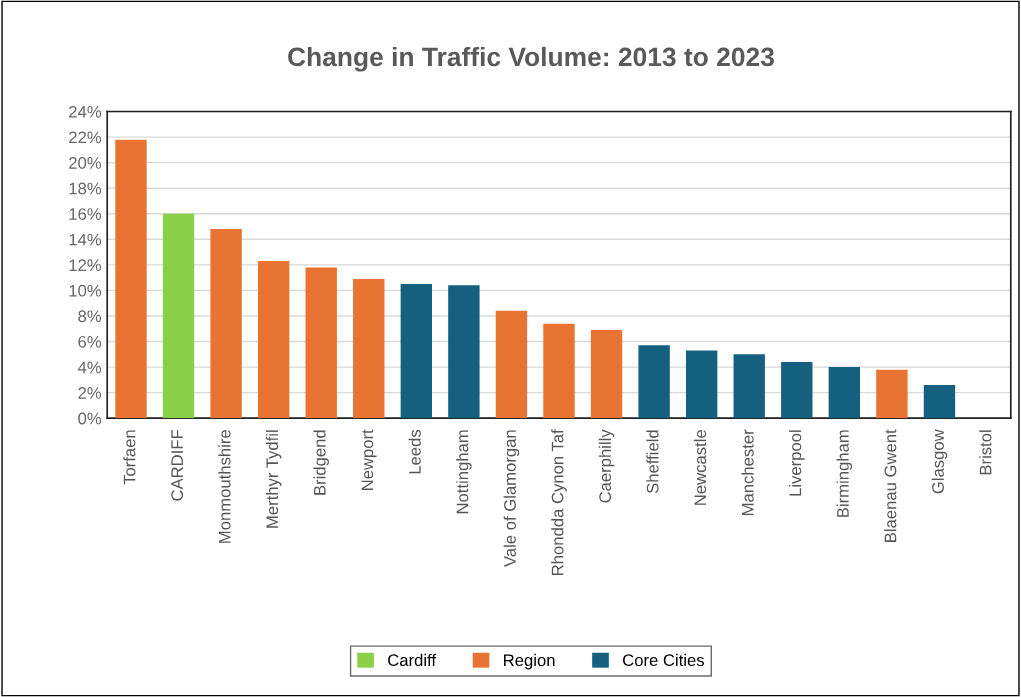 The width and height of the screenshot is (1021, 697). I want to click on x-tick-label: Caerphilly, so click(606, 466).